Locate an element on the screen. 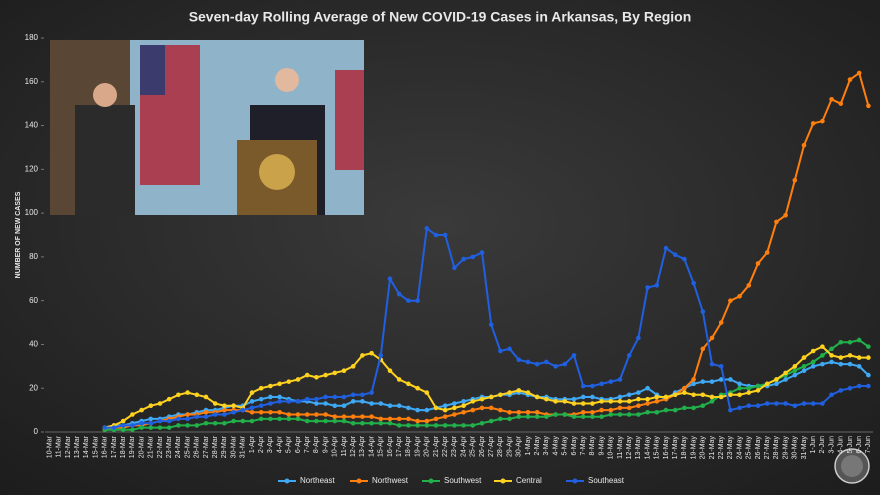 This screenshot has height=495, width=880. video-inset is located at coordinates (207, 127).